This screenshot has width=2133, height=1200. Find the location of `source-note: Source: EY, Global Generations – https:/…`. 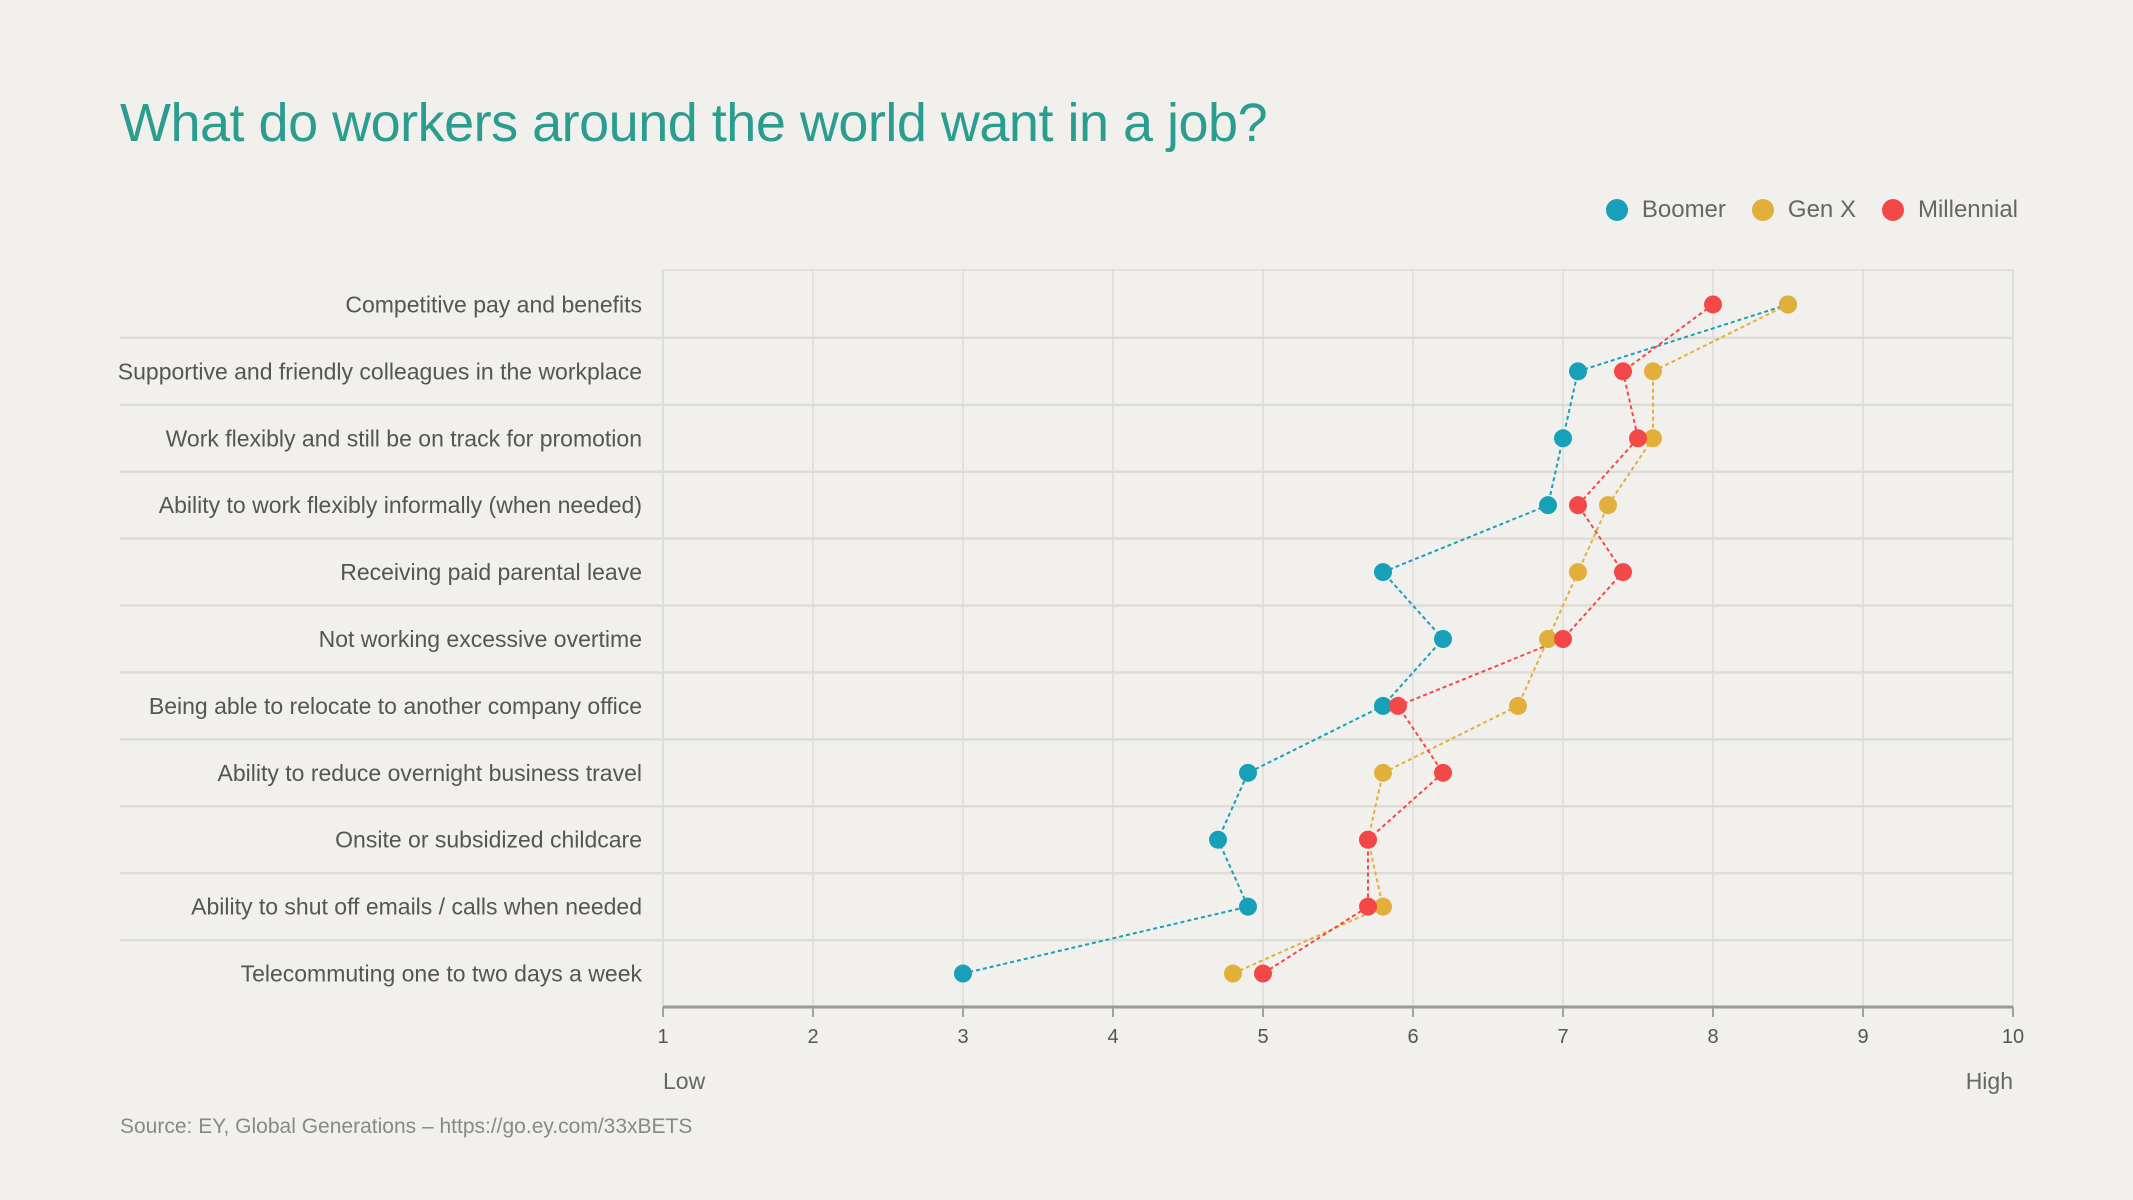

source-note: Source: EY, Global Generations – https:/… is located at coordinates (406, 1126).